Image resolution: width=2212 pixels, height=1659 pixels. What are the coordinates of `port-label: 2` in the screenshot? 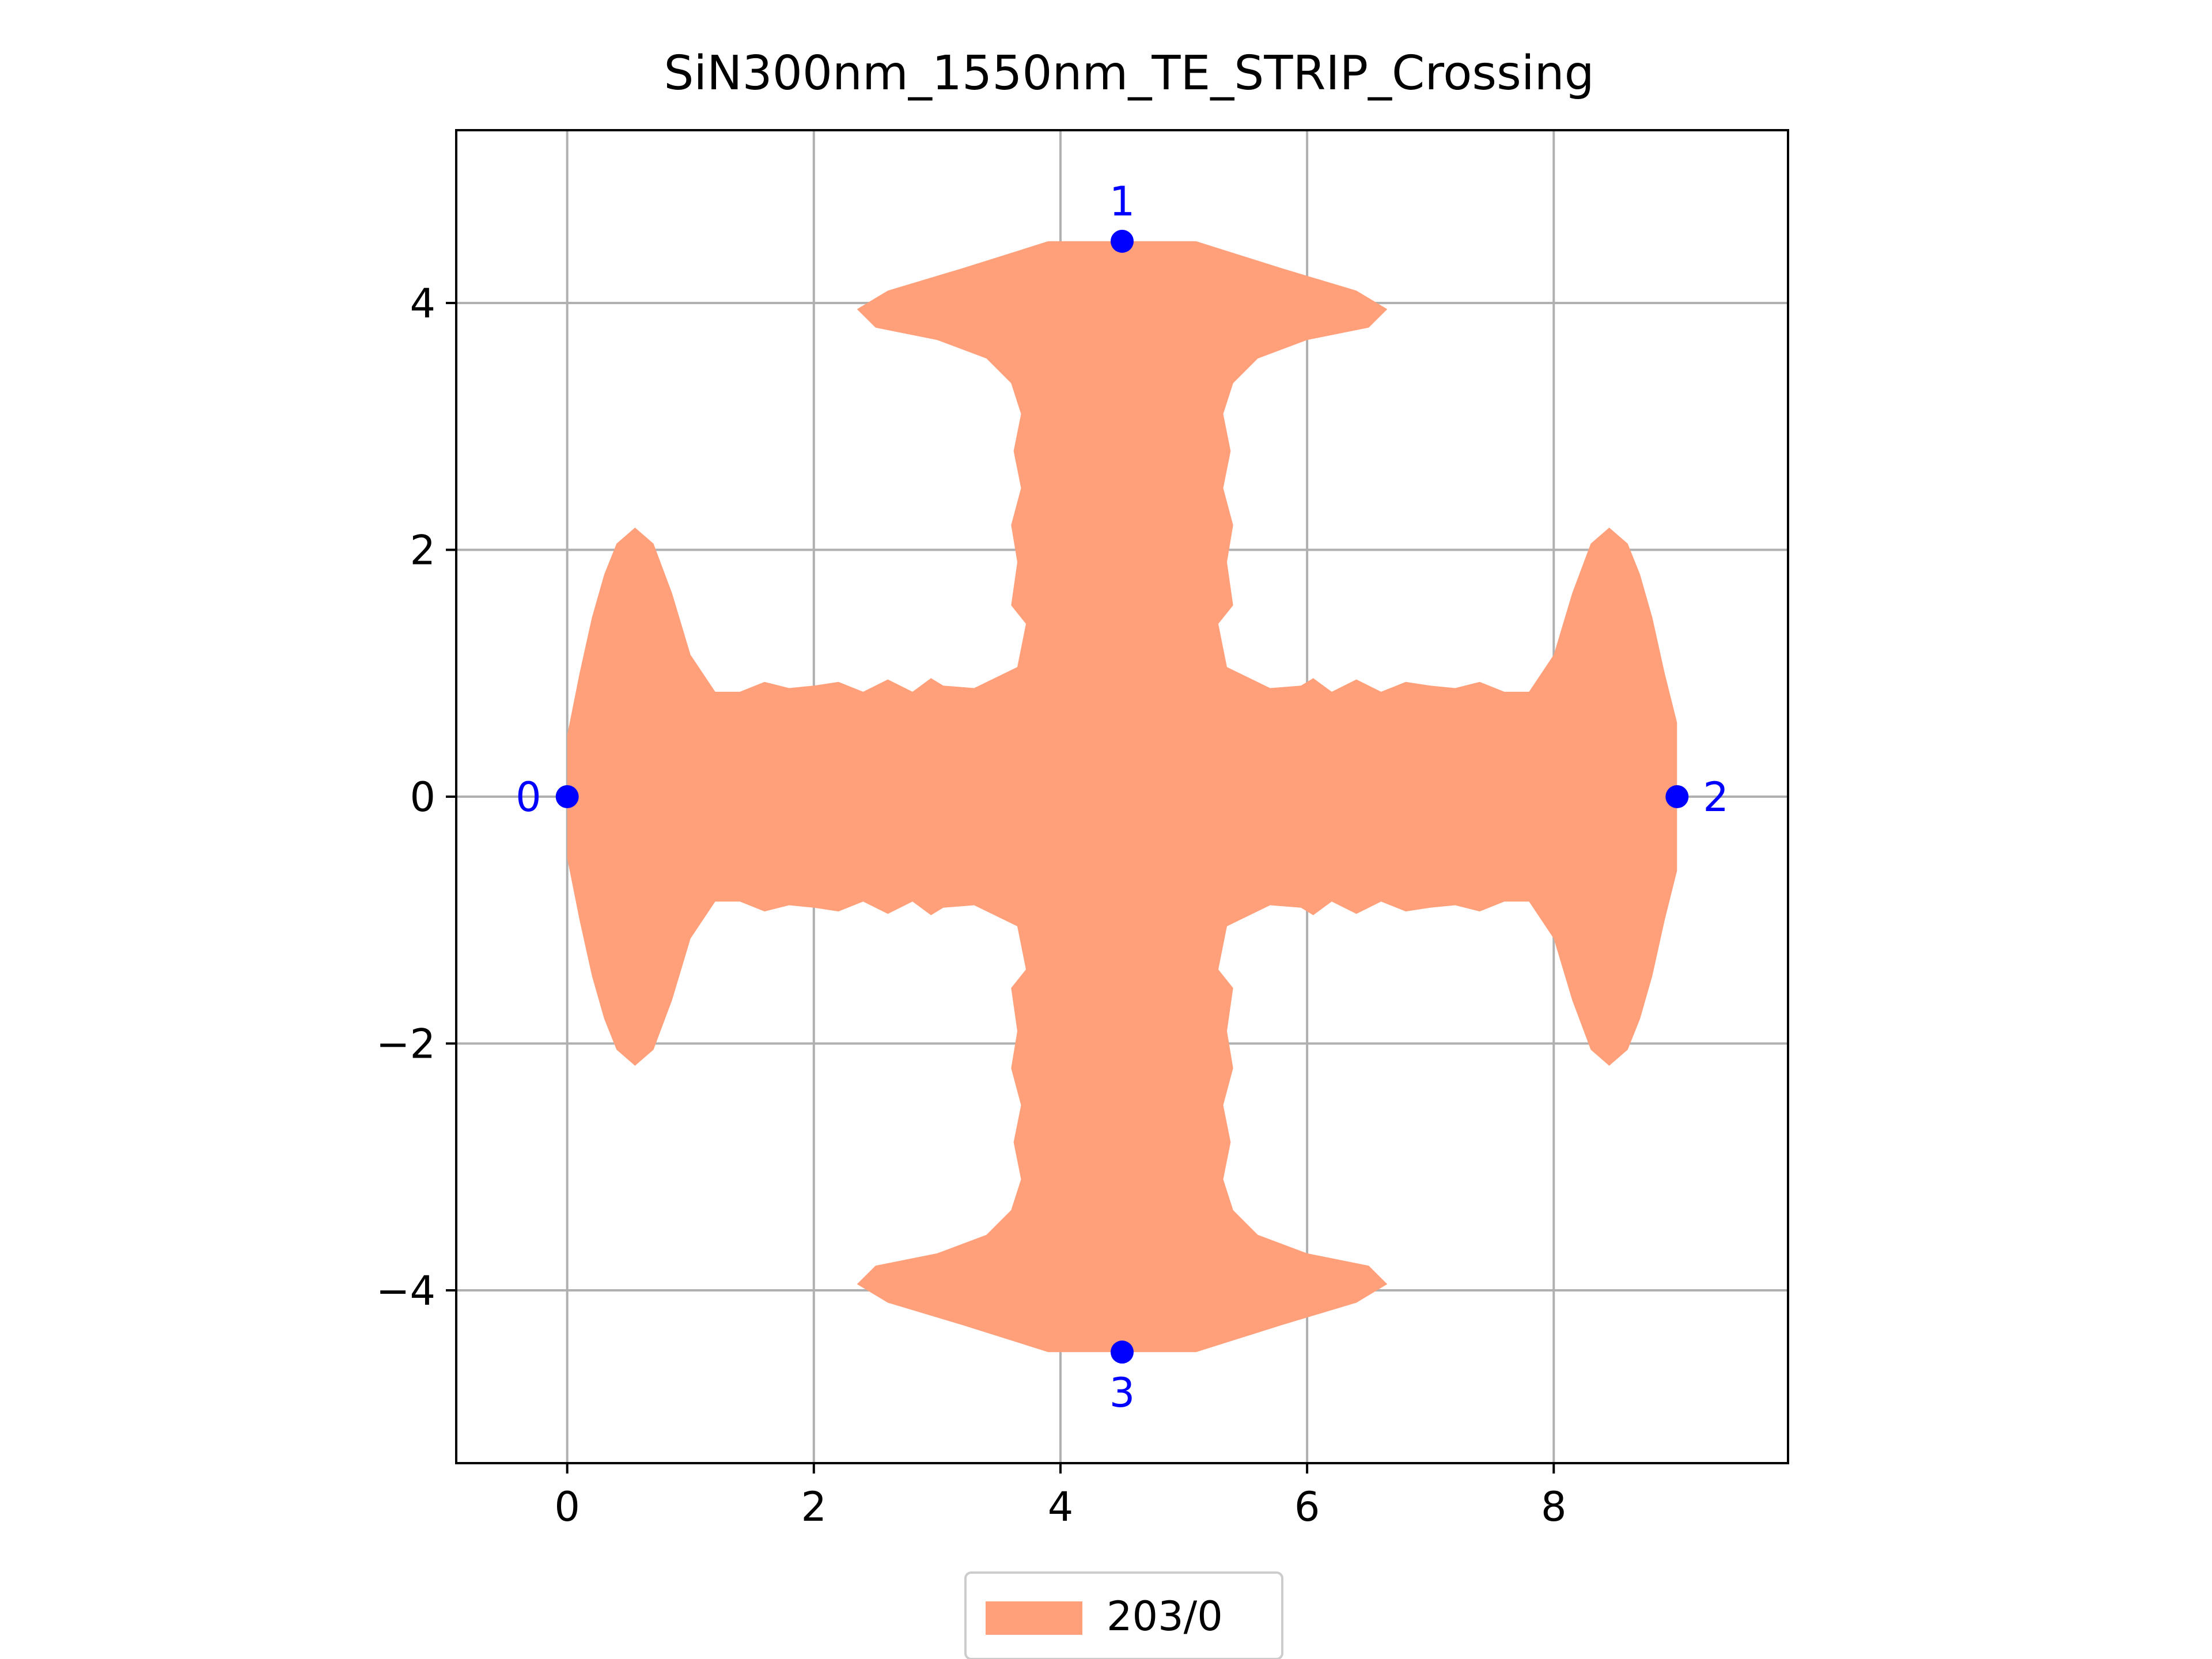 It's located at (1716, 797).